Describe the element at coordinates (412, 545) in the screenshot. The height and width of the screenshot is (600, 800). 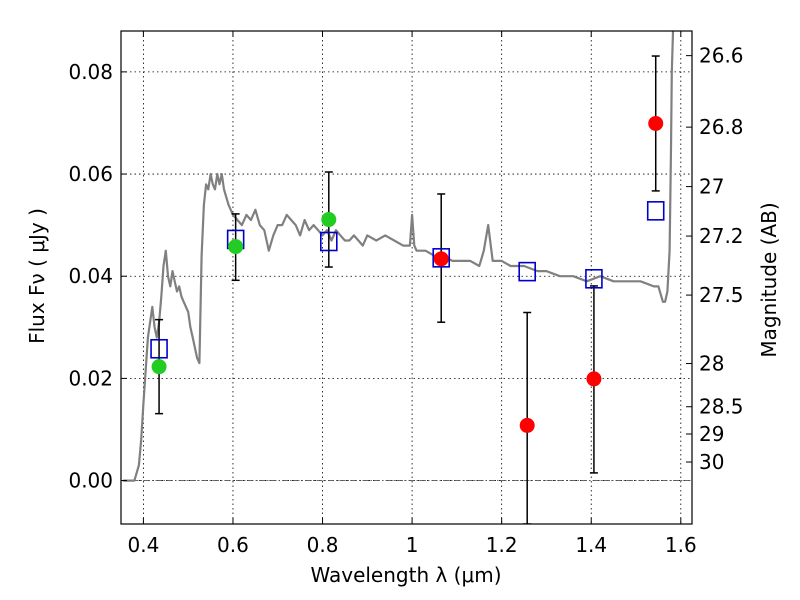
I see `x-tick-label: 1` at that location.